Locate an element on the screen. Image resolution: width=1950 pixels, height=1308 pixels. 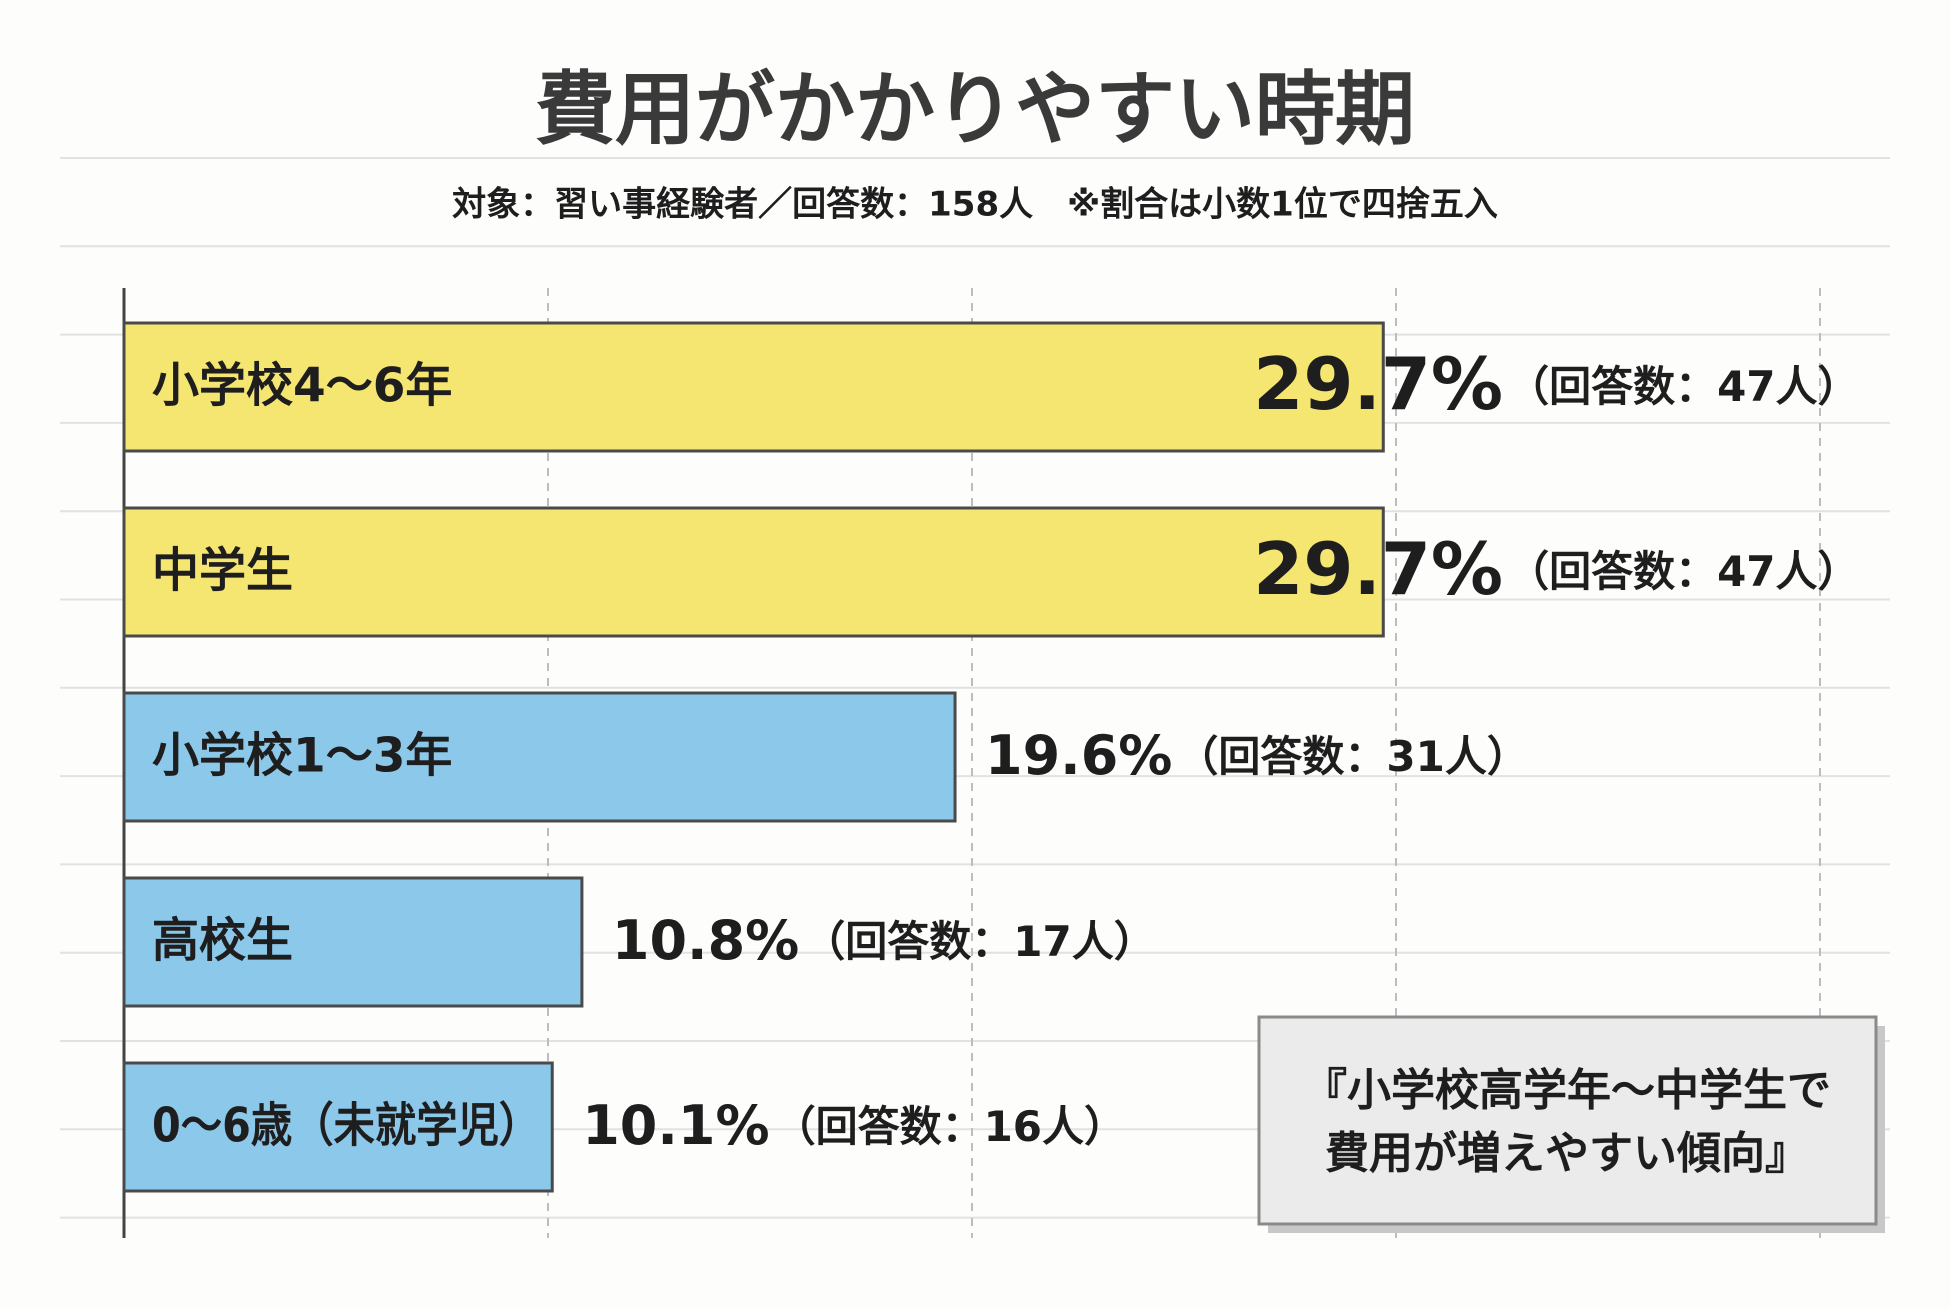
value-label-number: 19.6% is located at coordinates (1078, 755).